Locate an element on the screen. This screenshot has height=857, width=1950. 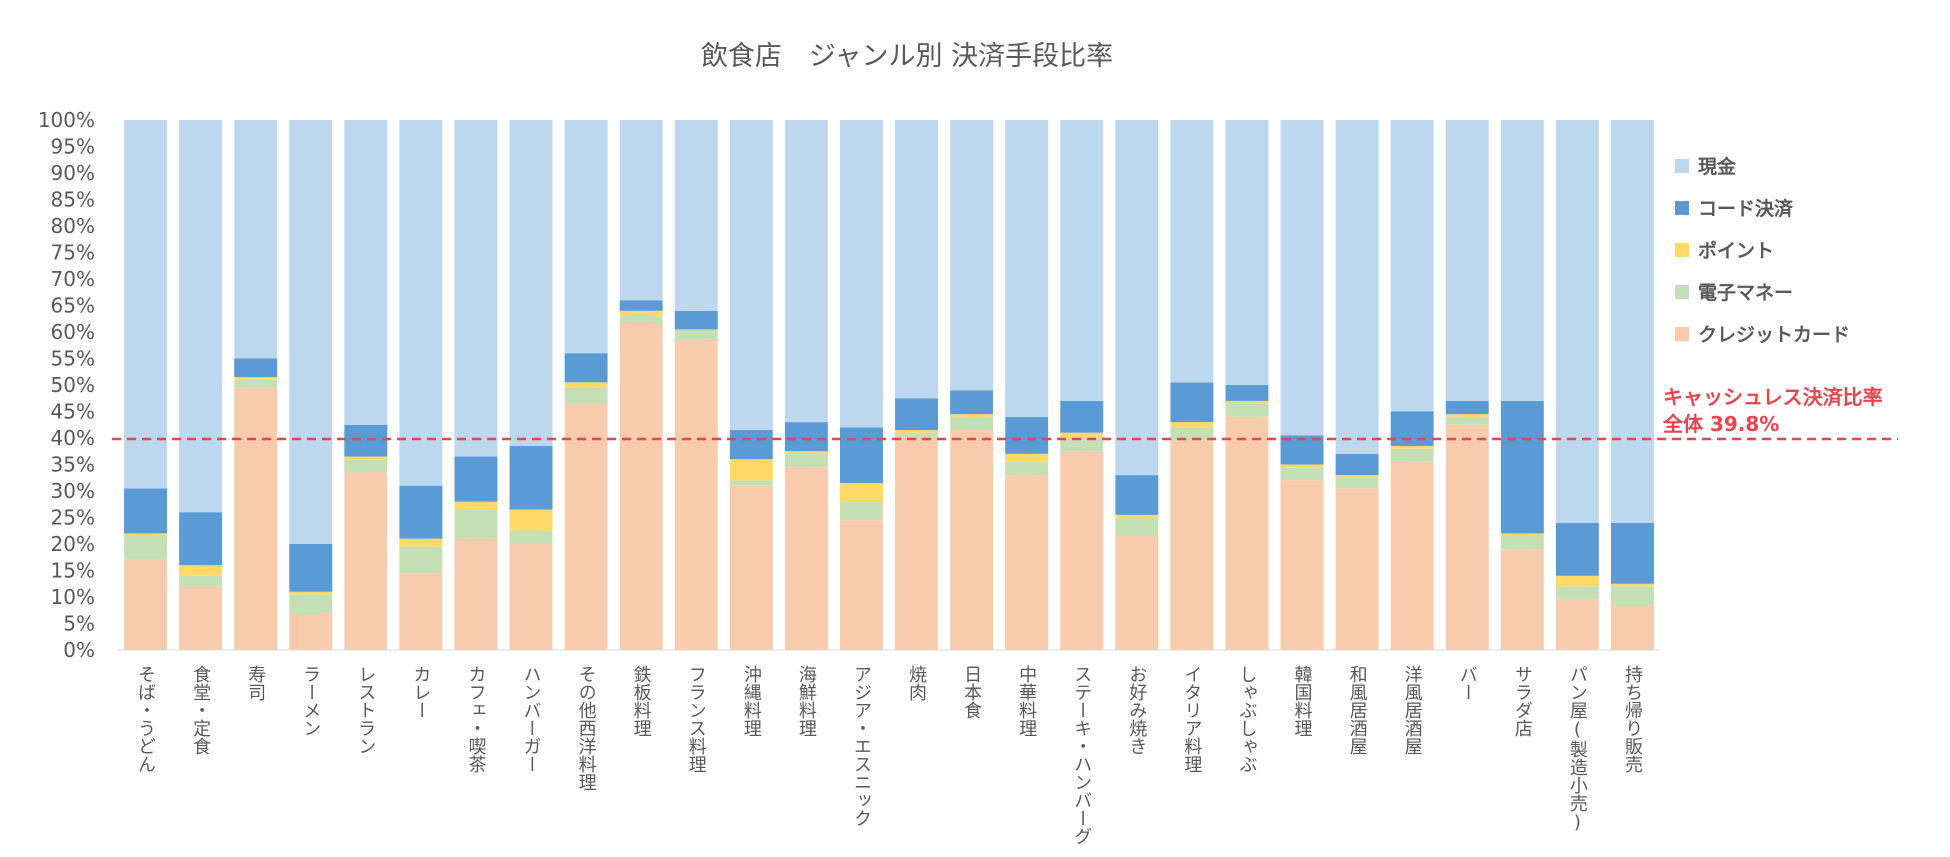
legend-label: 現金 is located at coordinates (1717, 166).